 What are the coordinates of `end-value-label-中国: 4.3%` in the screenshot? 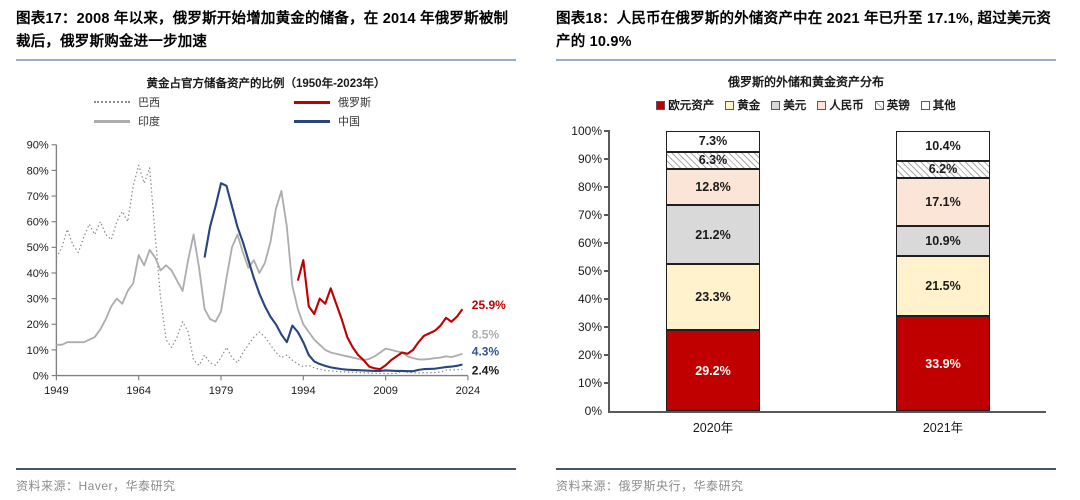 It's located at (486, 352).